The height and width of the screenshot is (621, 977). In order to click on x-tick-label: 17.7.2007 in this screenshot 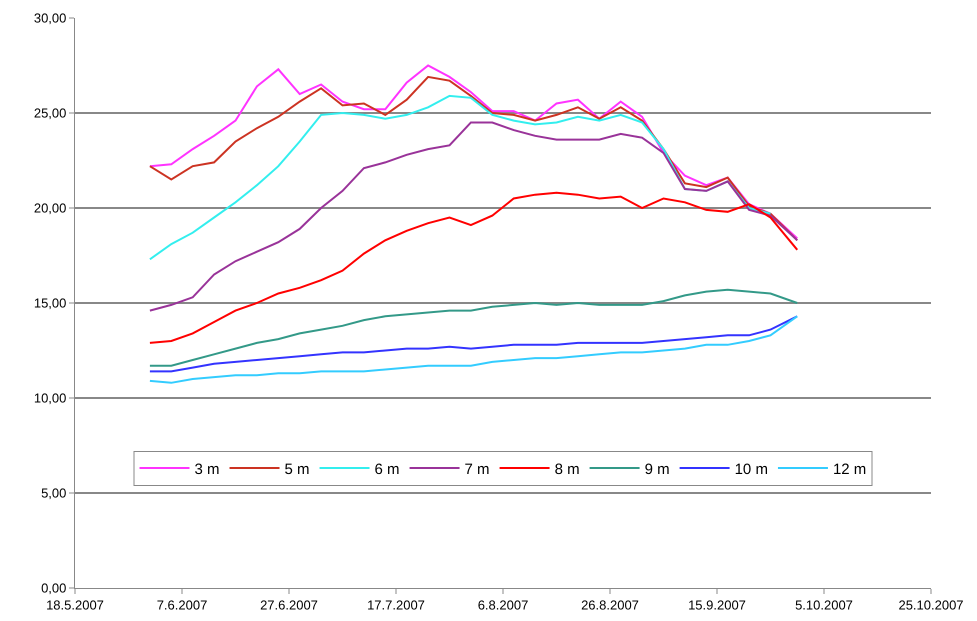, I will do `click(396, 605)`.